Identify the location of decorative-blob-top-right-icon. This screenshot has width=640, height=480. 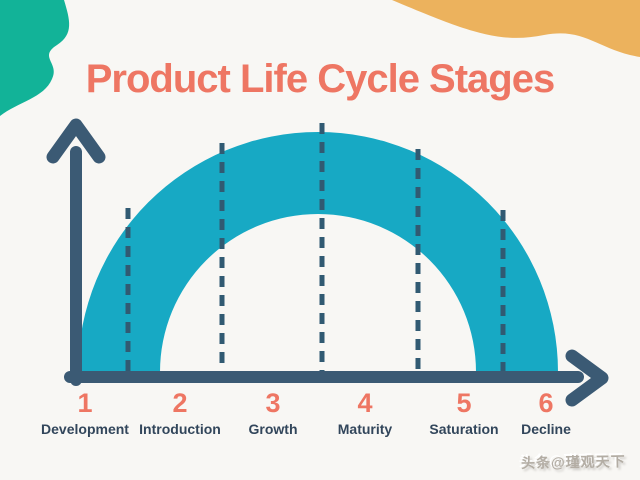
(516, 28).